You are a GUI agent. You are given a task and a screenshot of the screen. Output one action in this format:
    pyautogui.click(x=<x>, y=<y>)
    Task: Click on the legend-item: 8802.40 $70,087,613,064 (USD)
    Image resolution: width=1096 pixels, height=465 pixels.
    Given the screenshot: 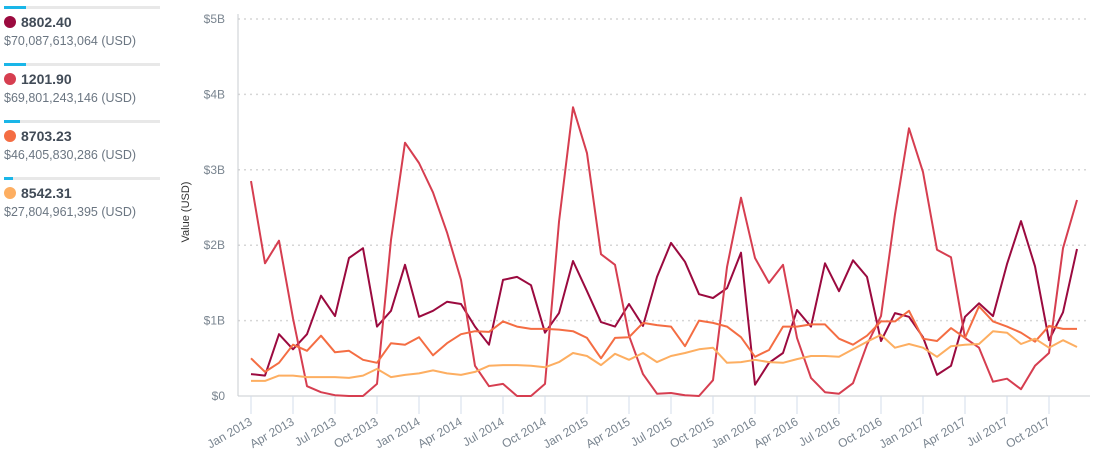 What is the action you would take?
    pyautogui.click(x=82, y=34)
    